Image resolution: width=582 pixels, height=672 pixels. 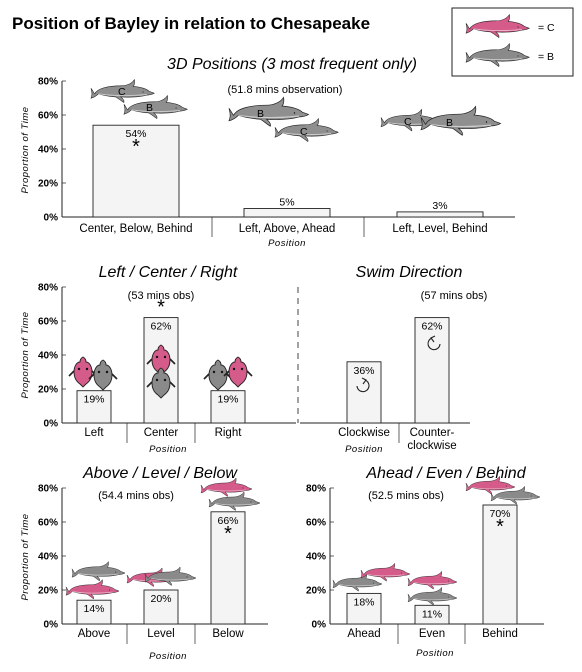 I want to click on category-label: Center, so click(x=161, y=433).